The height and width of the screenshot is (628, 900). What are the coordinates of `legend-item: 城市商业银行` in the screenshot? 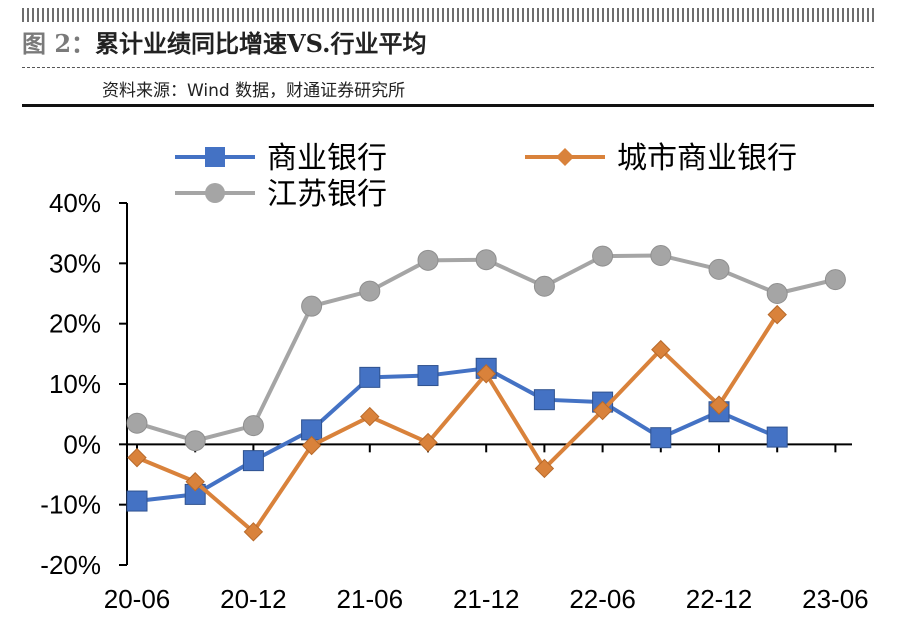 It's located at (661, 158).